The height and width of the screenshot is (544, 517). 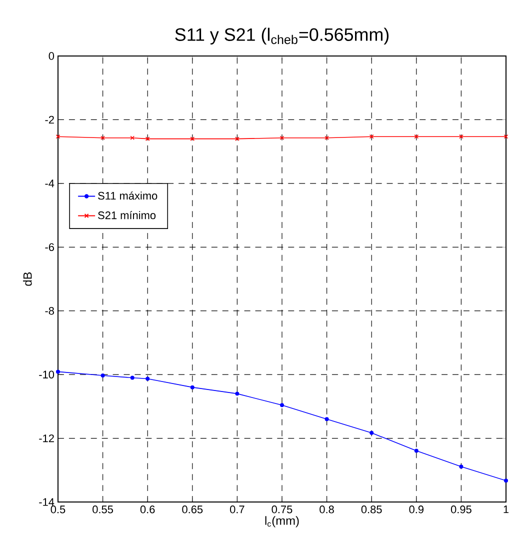 I want to click on y-tick-label: -6, so click(x=49, y=247).